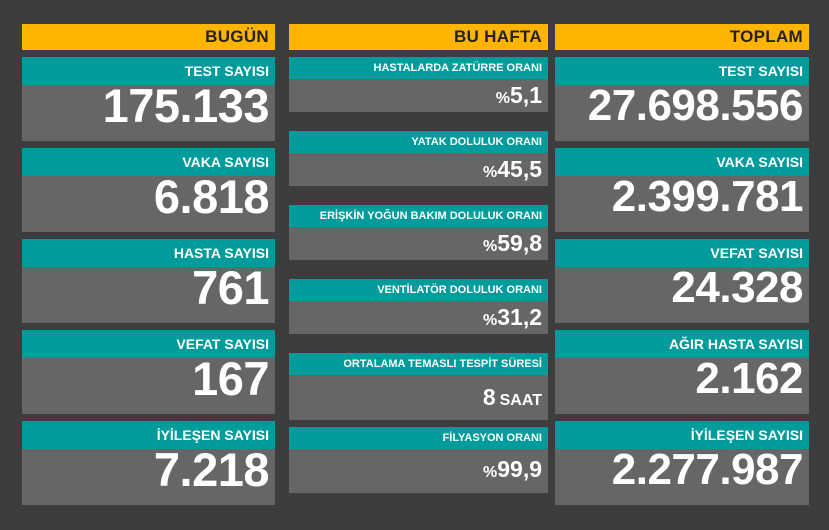 The image size is (829, 530). What do you see at coordinates (682, 162) in the screenshot?
I see `total-case-label: VAKA SAYISI` at bounding box center [682, 162].